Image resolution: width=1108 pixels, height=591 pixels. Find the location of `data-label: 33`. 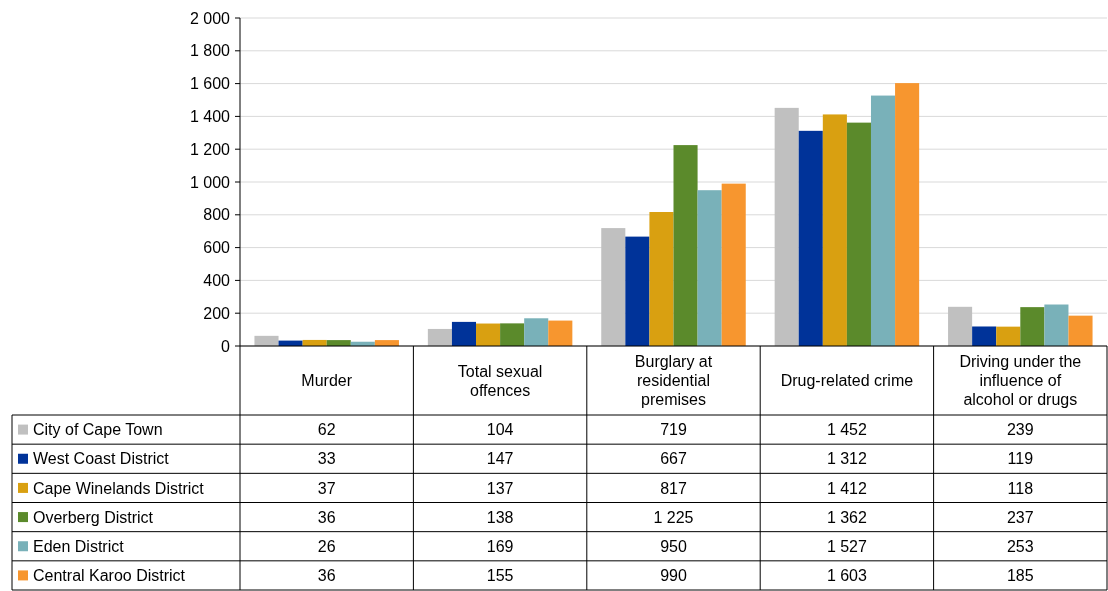

data-label: 33 is located at coordinates (326, 459).